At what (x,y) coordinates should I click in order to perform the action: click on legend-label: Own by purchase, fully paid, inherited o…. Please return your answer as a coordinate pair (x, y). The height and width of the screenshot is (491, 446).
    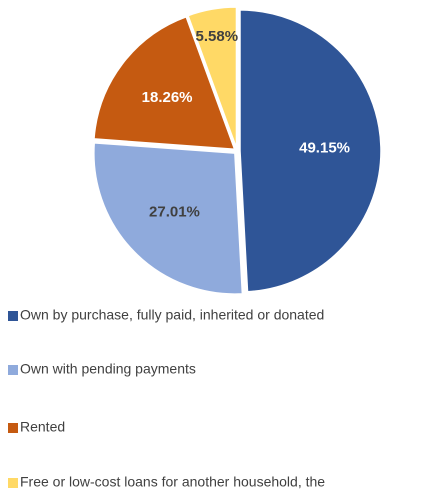
    Looking at the image, I should click on (172, 315).